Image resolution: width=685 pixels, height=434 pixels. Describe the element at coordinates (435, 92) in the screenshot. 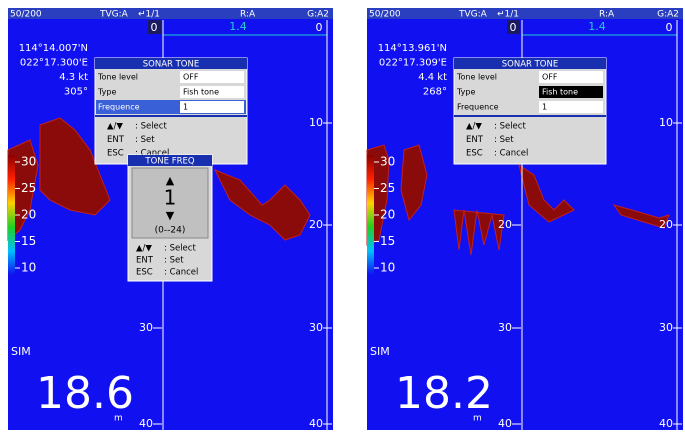

I see `position-heading: 268°` at that location.